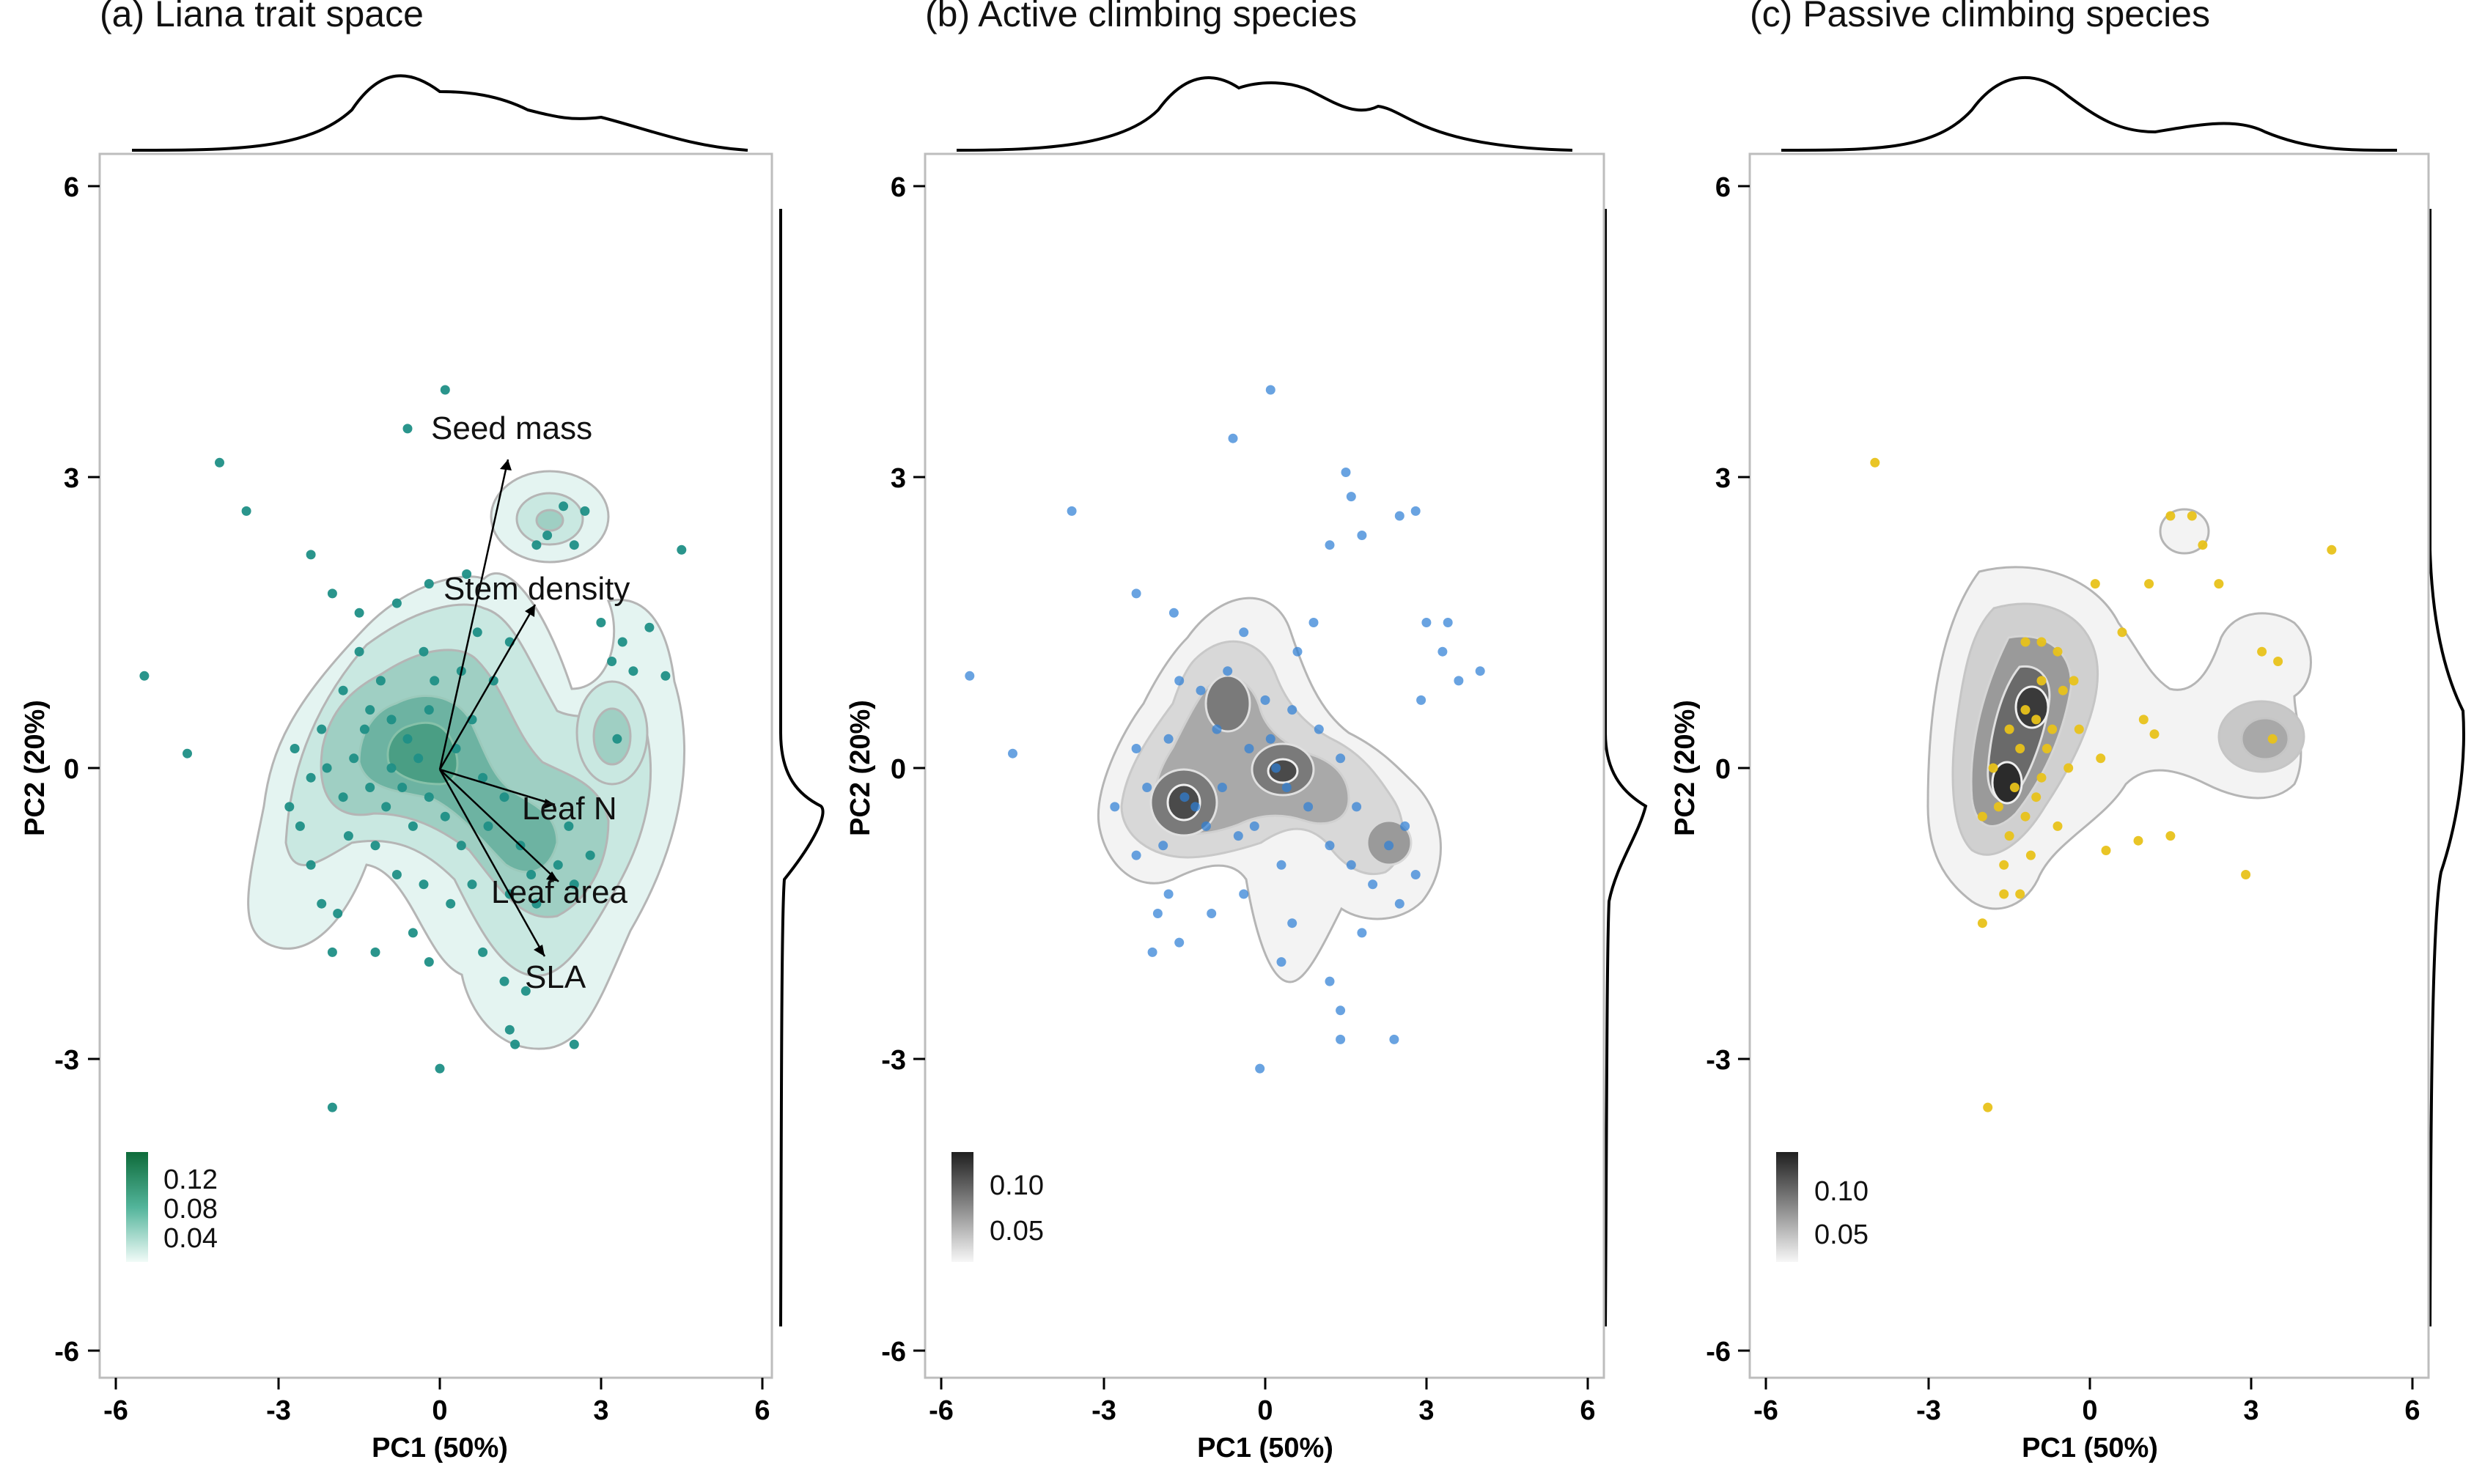 The image size is (2474, 1484). What do you see at coordinates (802, 768) in the screenshot?
I see `right-density-curve` at bounding box center [802, 768].